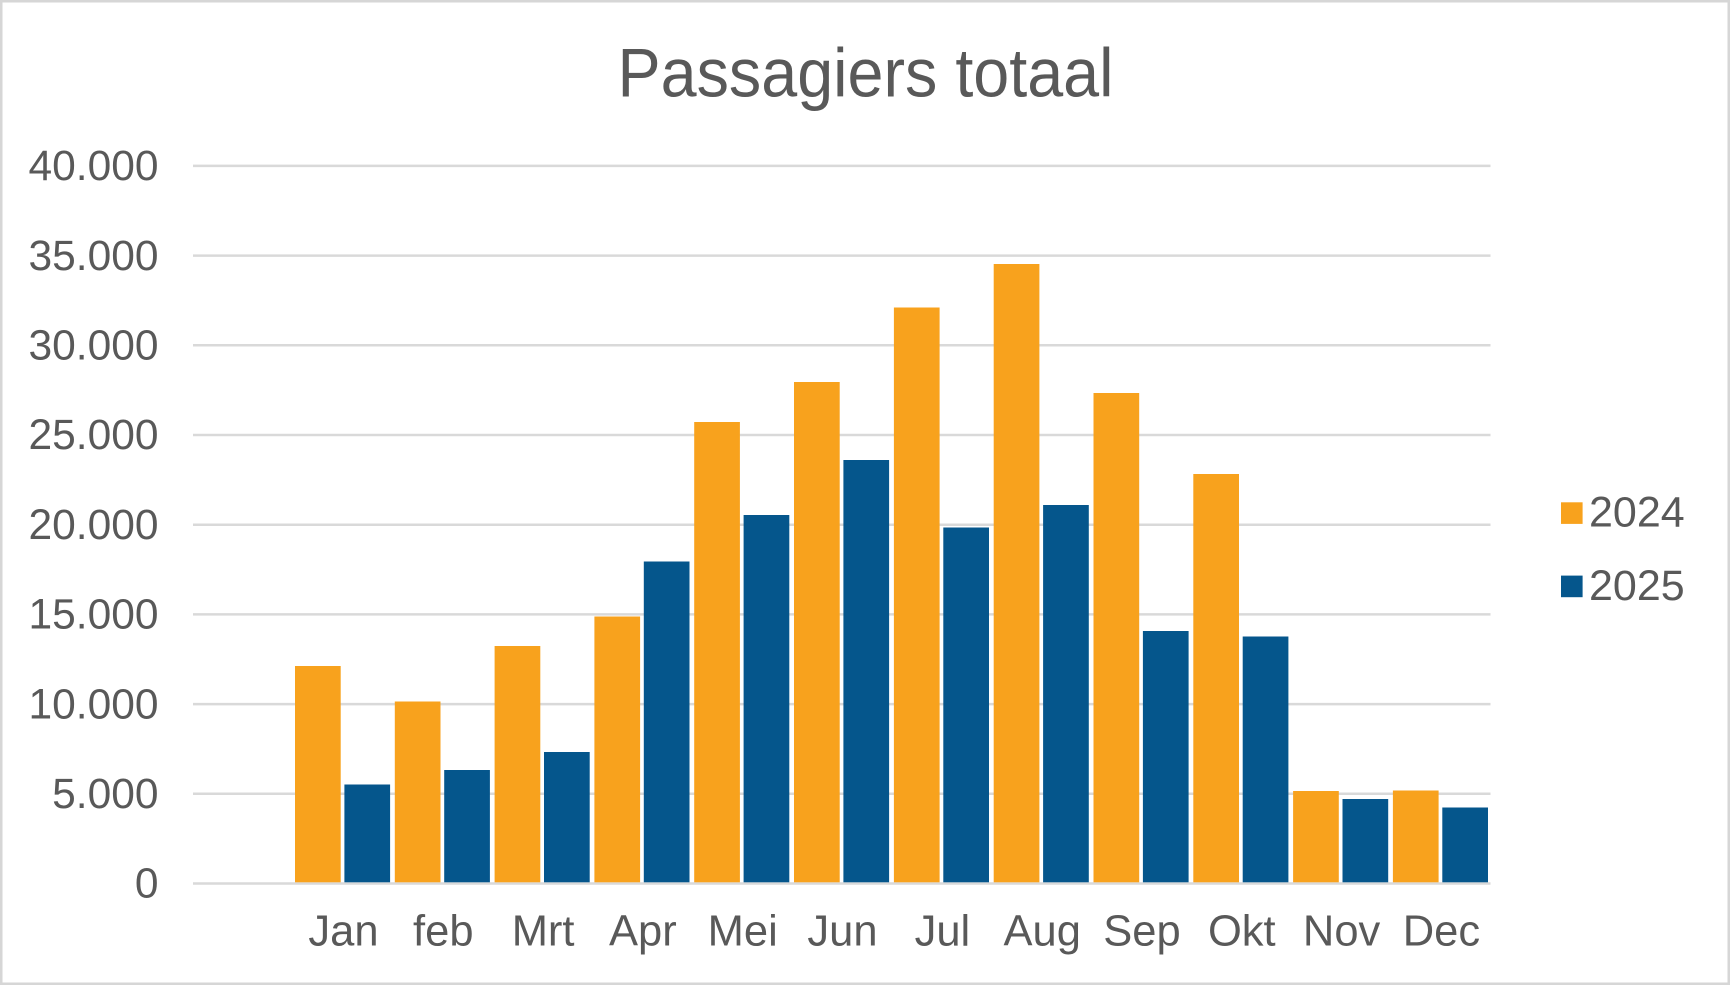  Describe the element at coordinates (643, 932) in the screenshot. I see `svg-text: Apr` at that location.